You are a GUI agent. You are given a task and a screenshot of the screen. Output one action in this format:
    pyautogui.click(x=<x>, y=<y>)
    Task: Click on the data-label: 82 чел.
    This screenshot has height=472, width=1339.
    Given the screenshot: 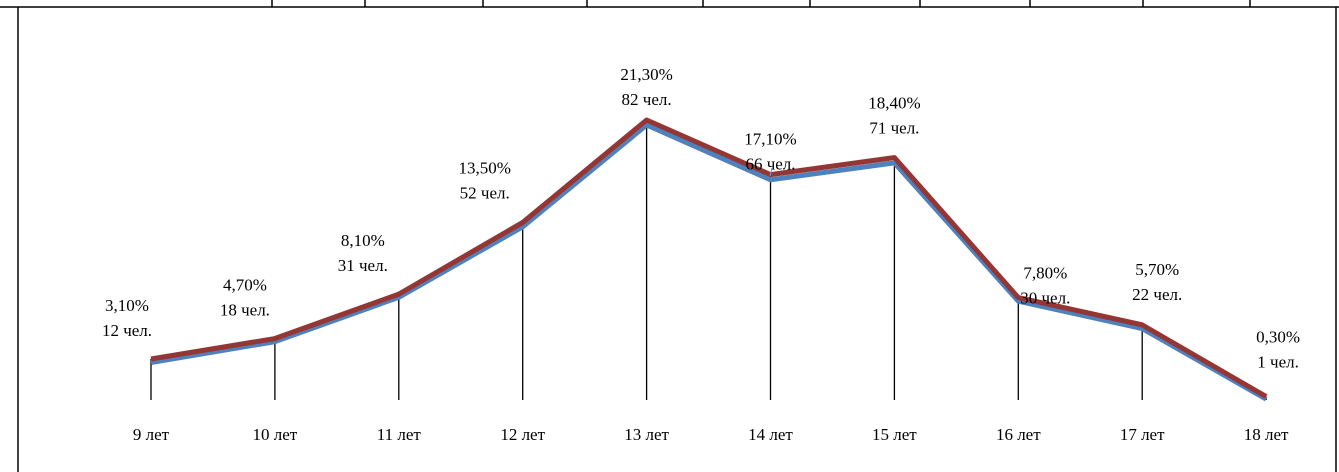 What is the action you would take?
    pyautogui.click(x=647, y=99)
    